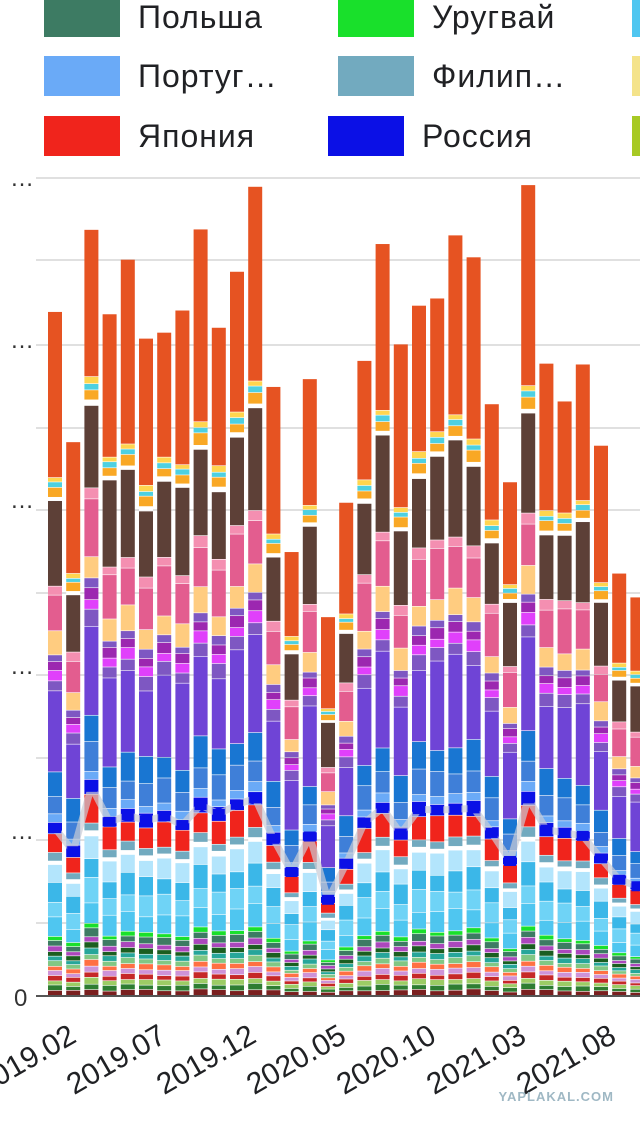  Describe the element at coordinates (446, 18) in the screenshot. I see `legend-item: Уругвай` at that location.